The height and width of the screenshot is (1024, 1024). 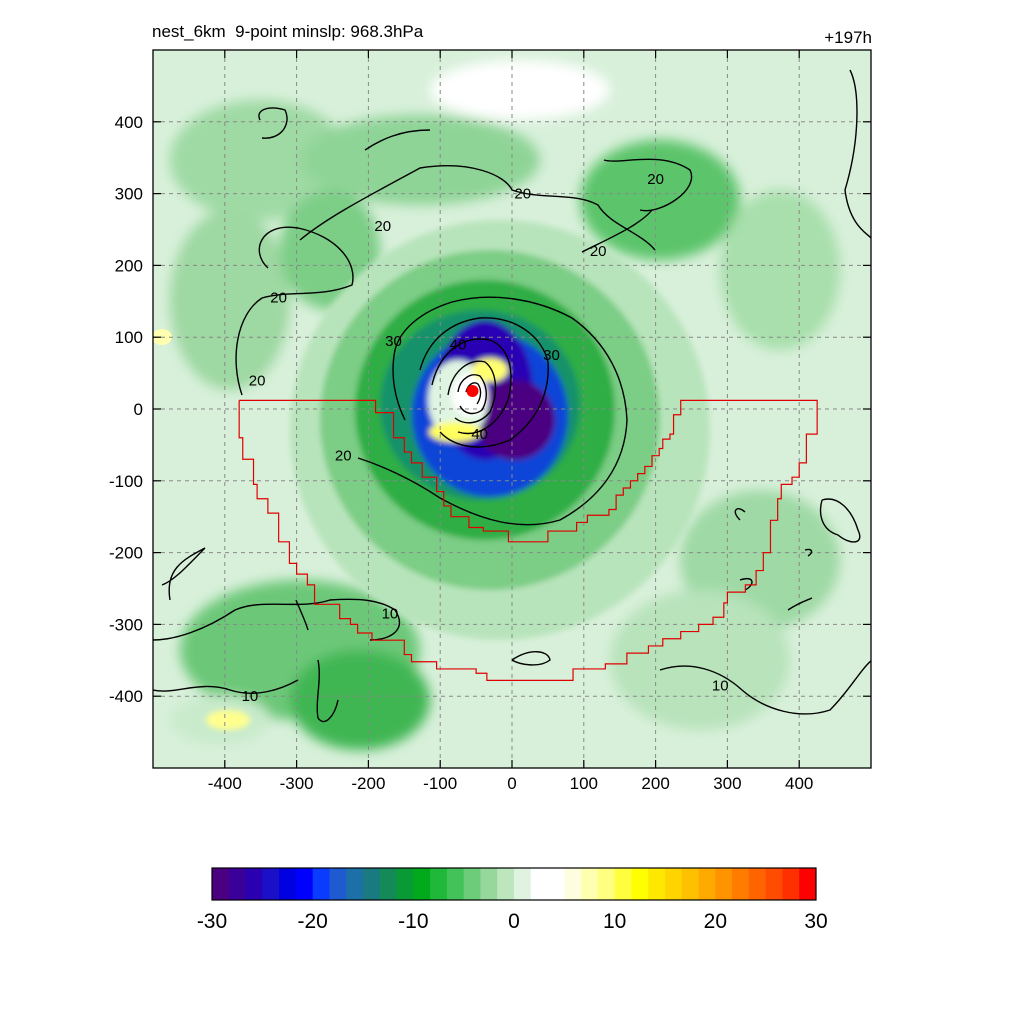 I want to click on colorbar-frame, so click(x=514, y=884).